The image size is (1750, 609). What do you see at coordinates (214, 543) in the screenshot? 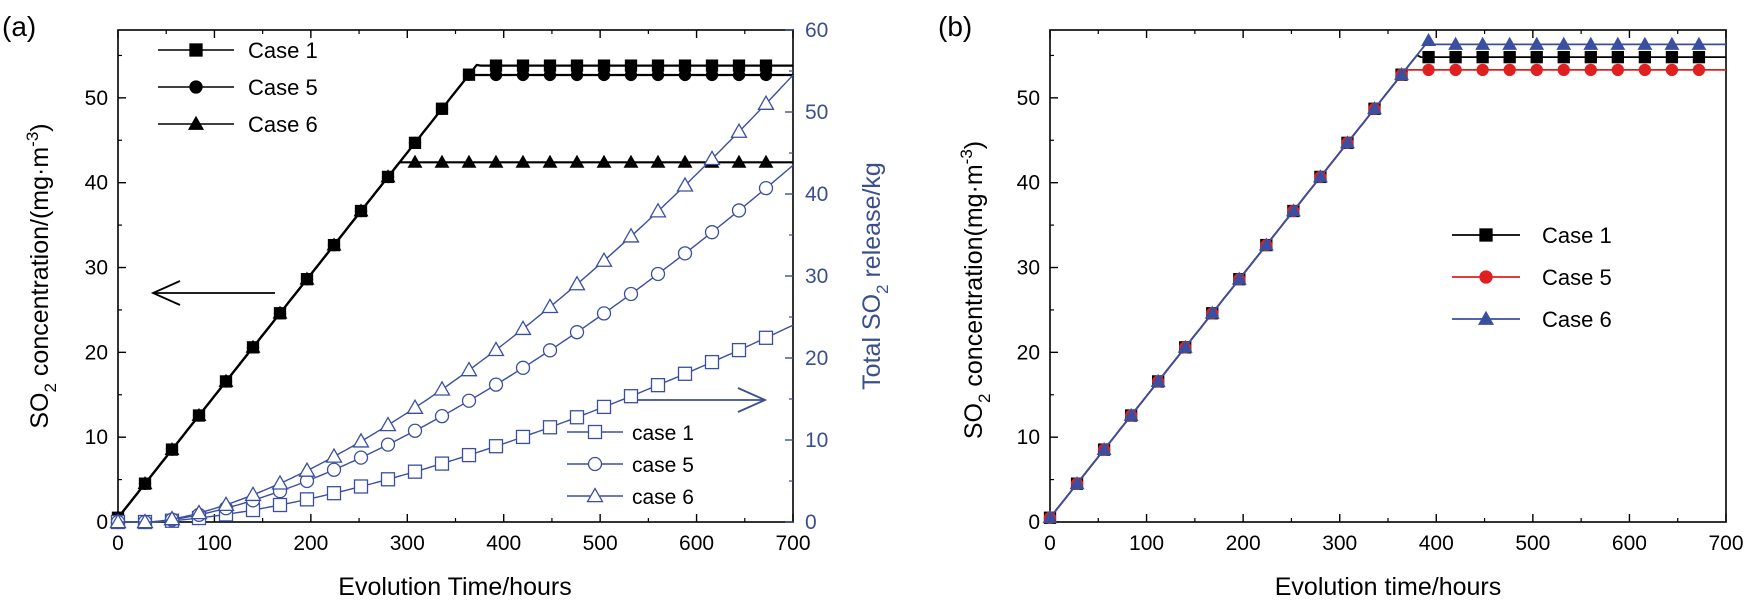
I see `x-tick-label: 100` at bounding box center [214, 543].